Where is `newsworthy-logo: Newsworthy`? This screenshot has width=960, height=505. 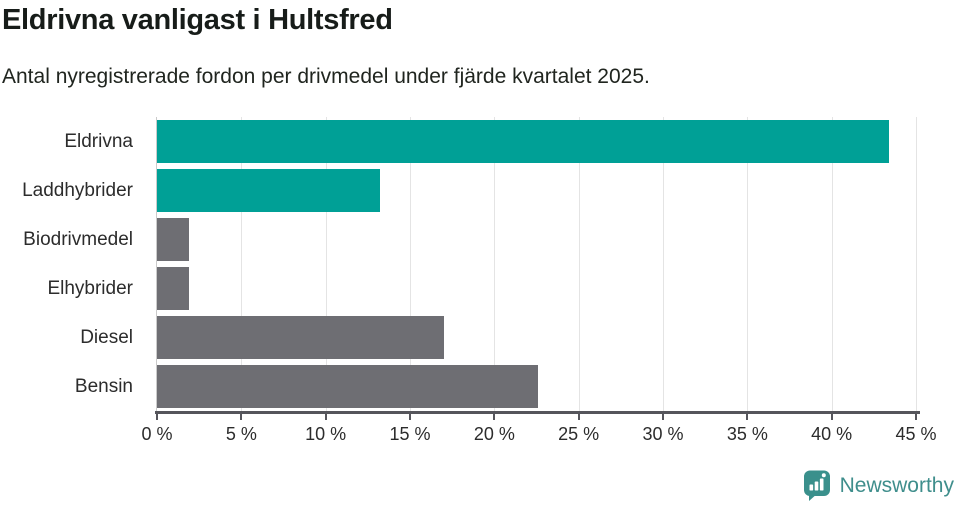 newsworthy-logo: Newsworthy is located at coordinates (878, 485).